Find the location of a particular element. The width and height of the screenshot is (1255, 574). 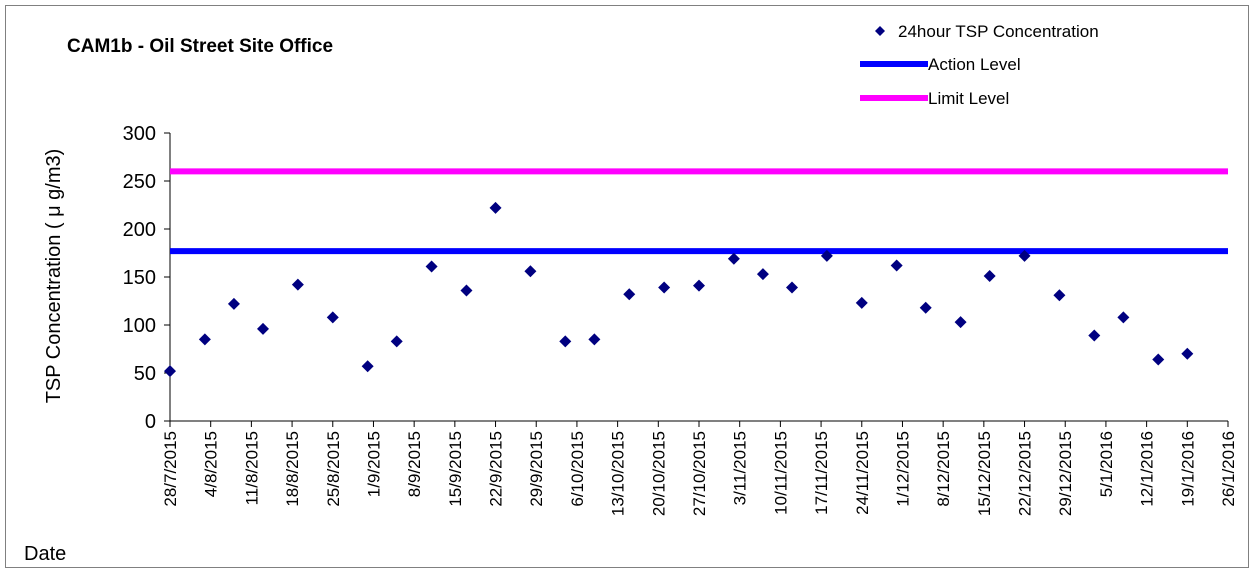

legend-label-action: Action Level is located at coordinates (974, 64).